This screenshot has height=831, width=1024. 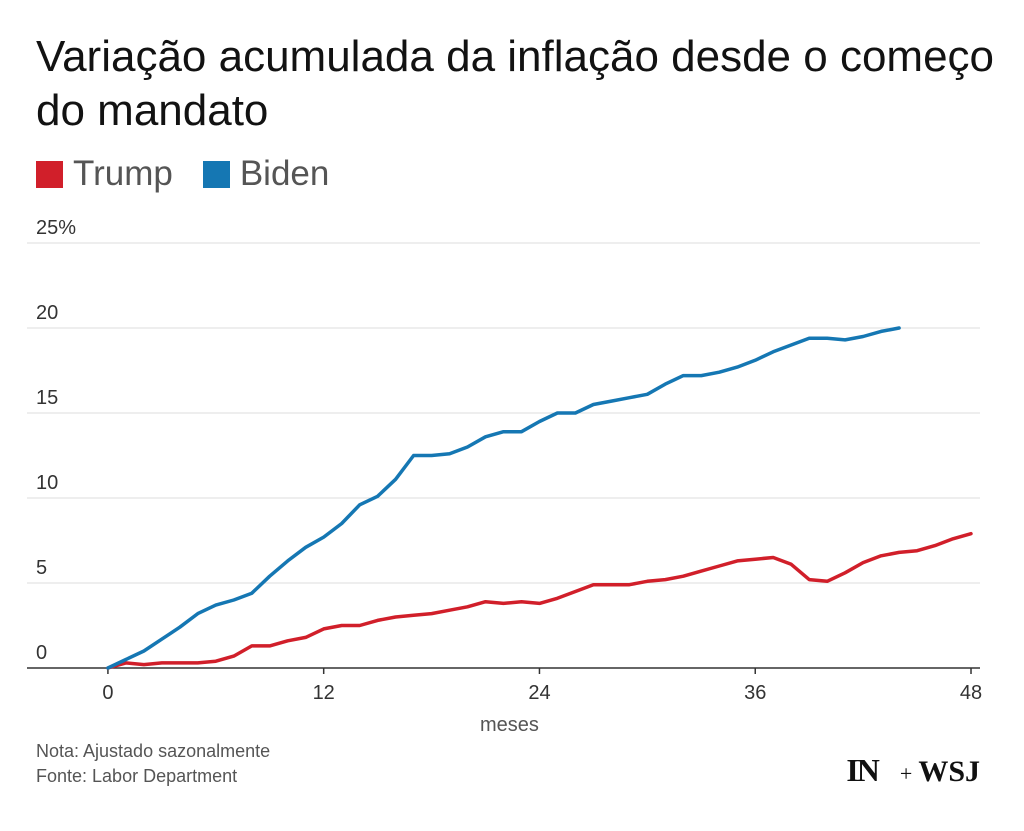 I want to click on series-line-trump, so click(x=539, y=600).